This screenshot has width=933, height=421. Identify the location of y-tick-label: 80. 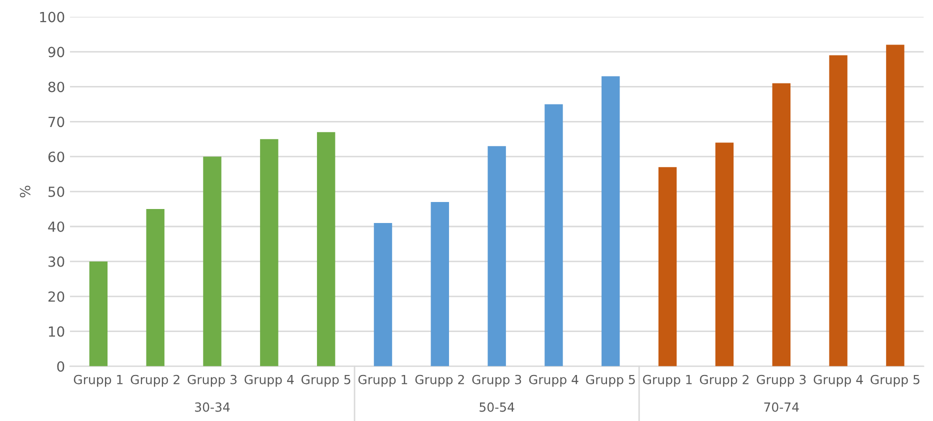
(56, 87).